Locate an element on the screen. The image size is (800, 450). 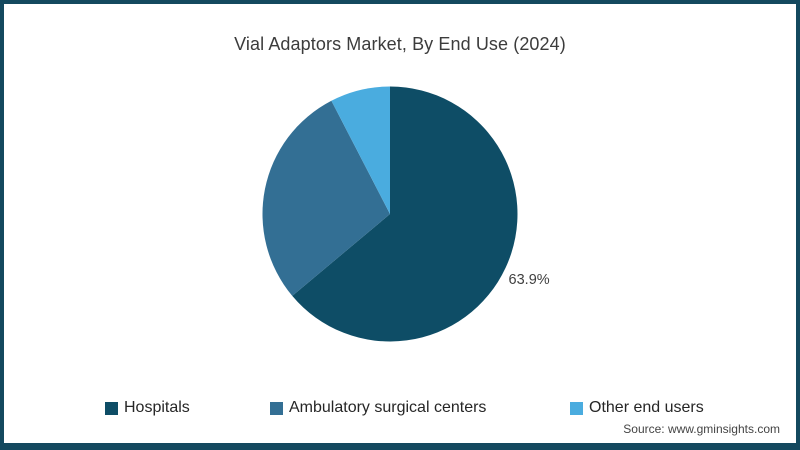
legend-item-other-end-users: Other end users is located at coordinates (637, 407).